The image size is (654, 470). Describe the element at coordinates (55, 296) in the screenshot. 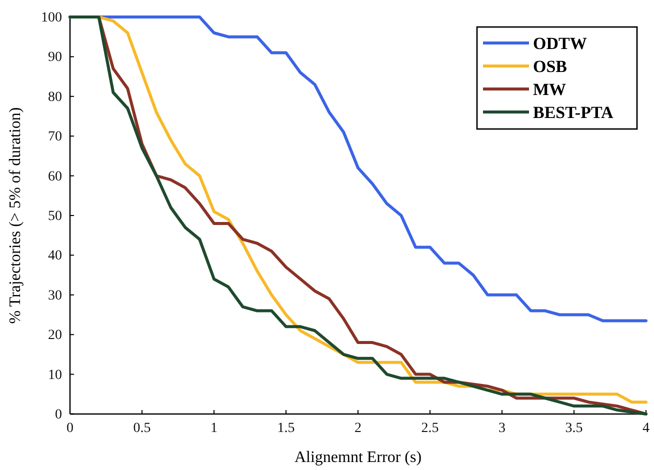

I see `y-tick-label: 30` at that location.